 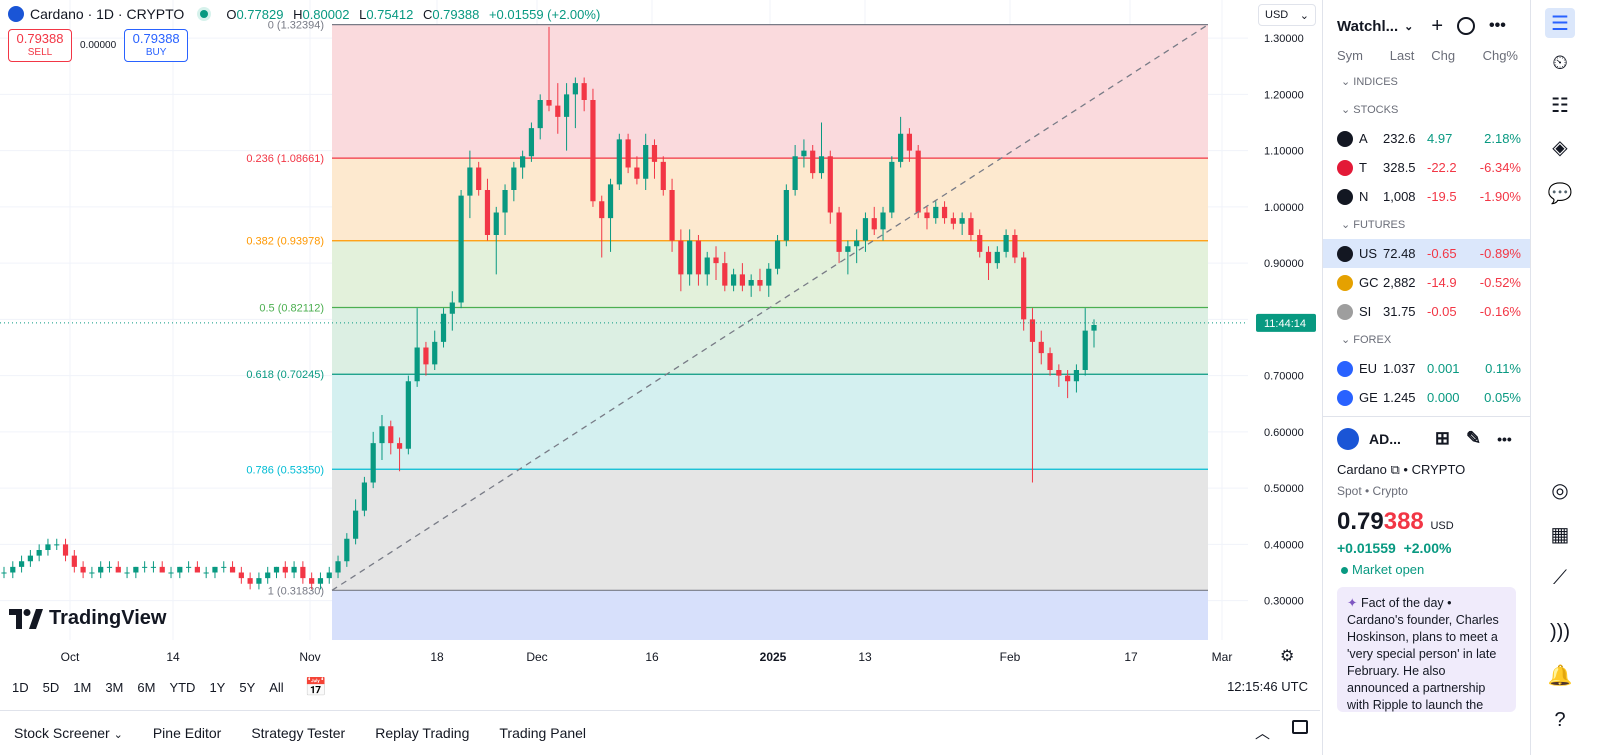 What do you see at coordinates (1466, 26) in the screenshot?
I see `pie-chart-icon` at bounding box center [1466, 26].